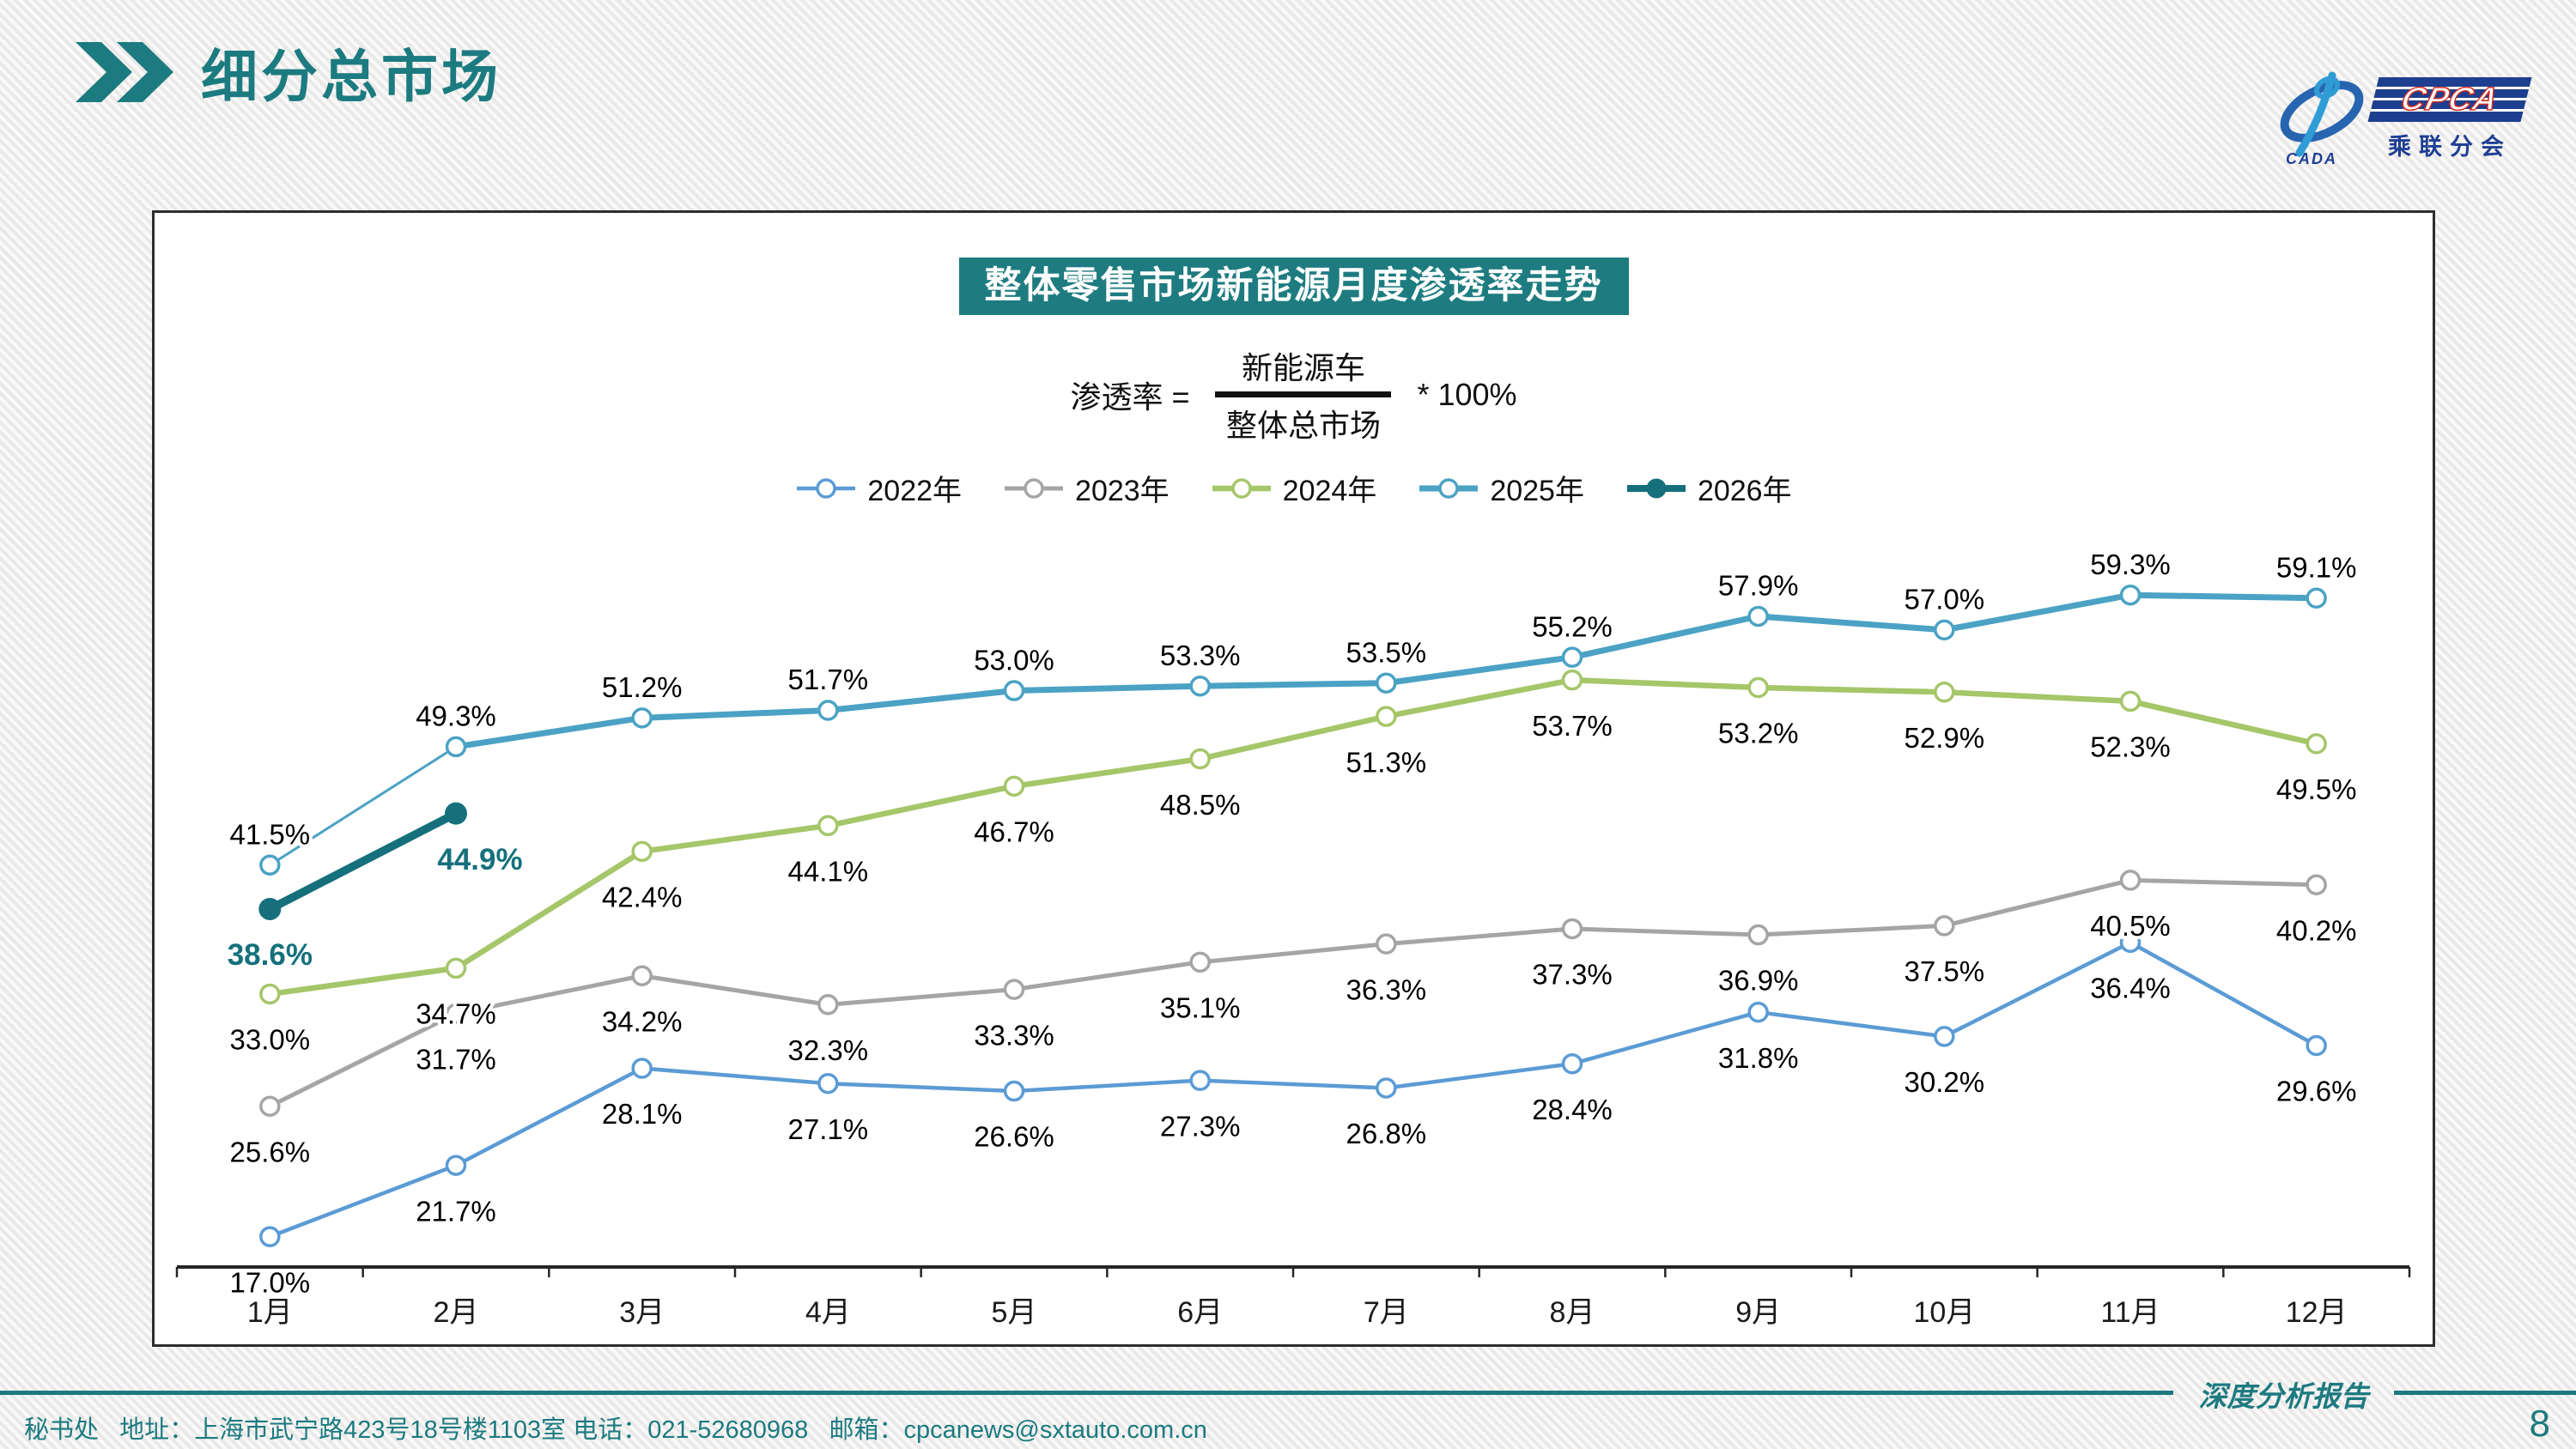 This screenshot has height=1449, width=2576. What do you see at coordinates (2130, 988) in the screenshot?
I see `data-label: 36.4%` at bounding box center [2130, 988].